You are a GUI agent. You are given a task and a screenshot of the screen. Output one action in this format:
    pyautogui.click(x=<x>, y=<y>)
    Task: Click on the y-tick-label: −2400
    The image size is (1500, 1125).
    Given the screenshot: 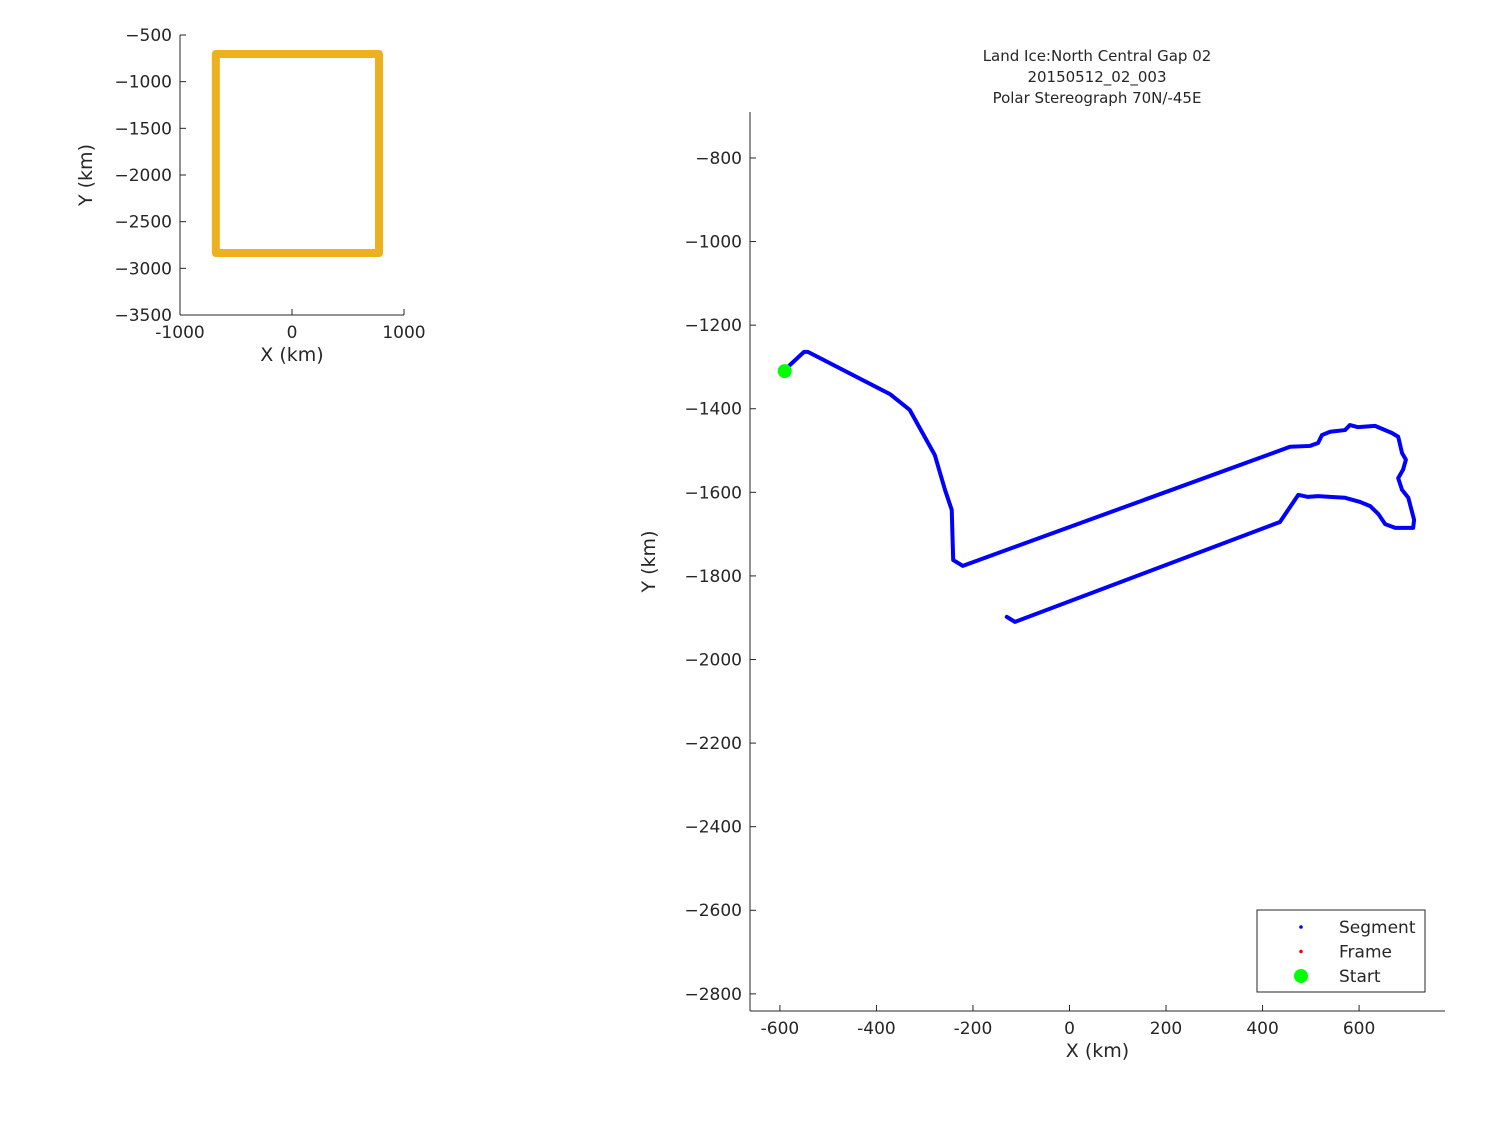 What is the action you would take?
    pyautogui.click(x=713, y=828)
    